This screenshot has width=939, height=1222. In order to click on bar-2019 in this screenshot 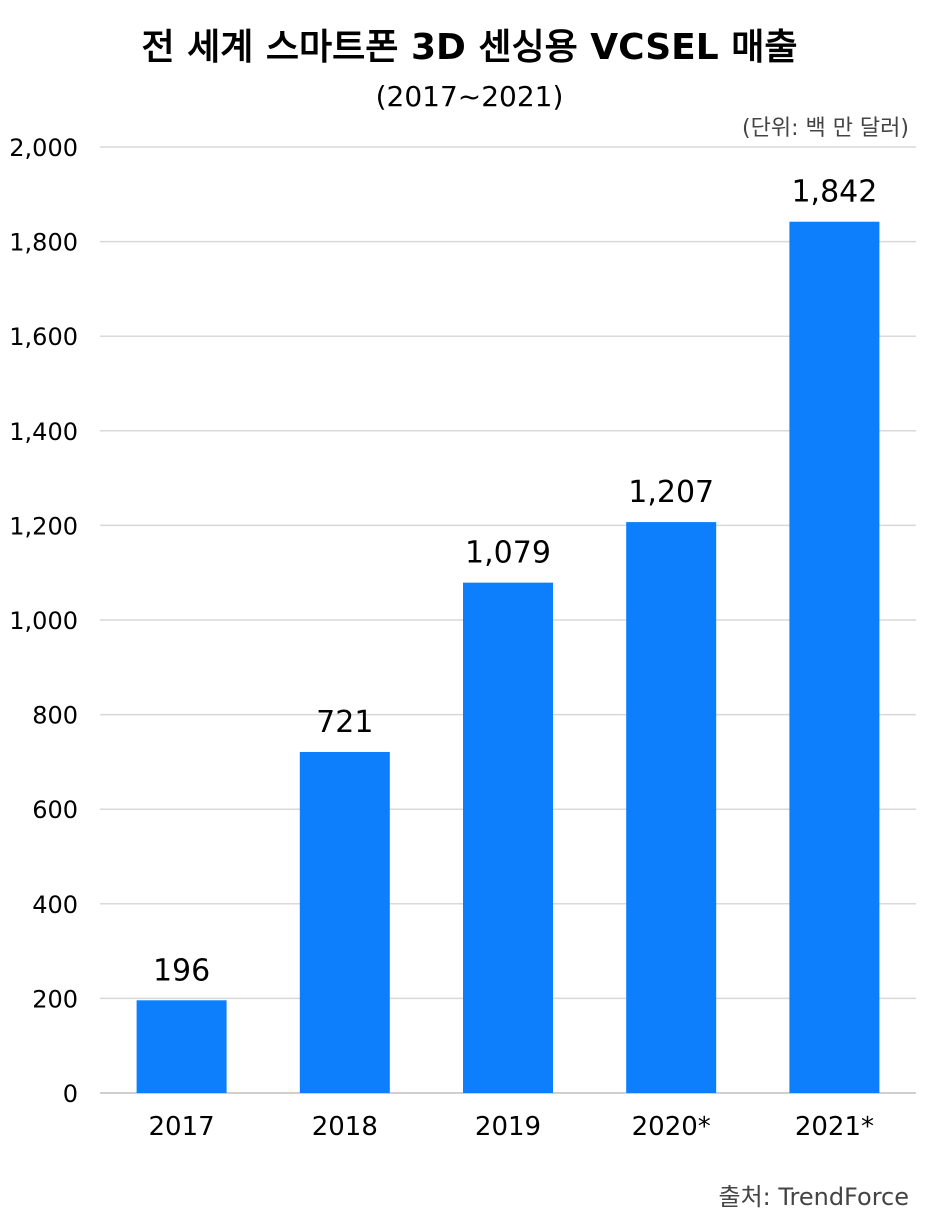, I will do `click(508, 837)`.